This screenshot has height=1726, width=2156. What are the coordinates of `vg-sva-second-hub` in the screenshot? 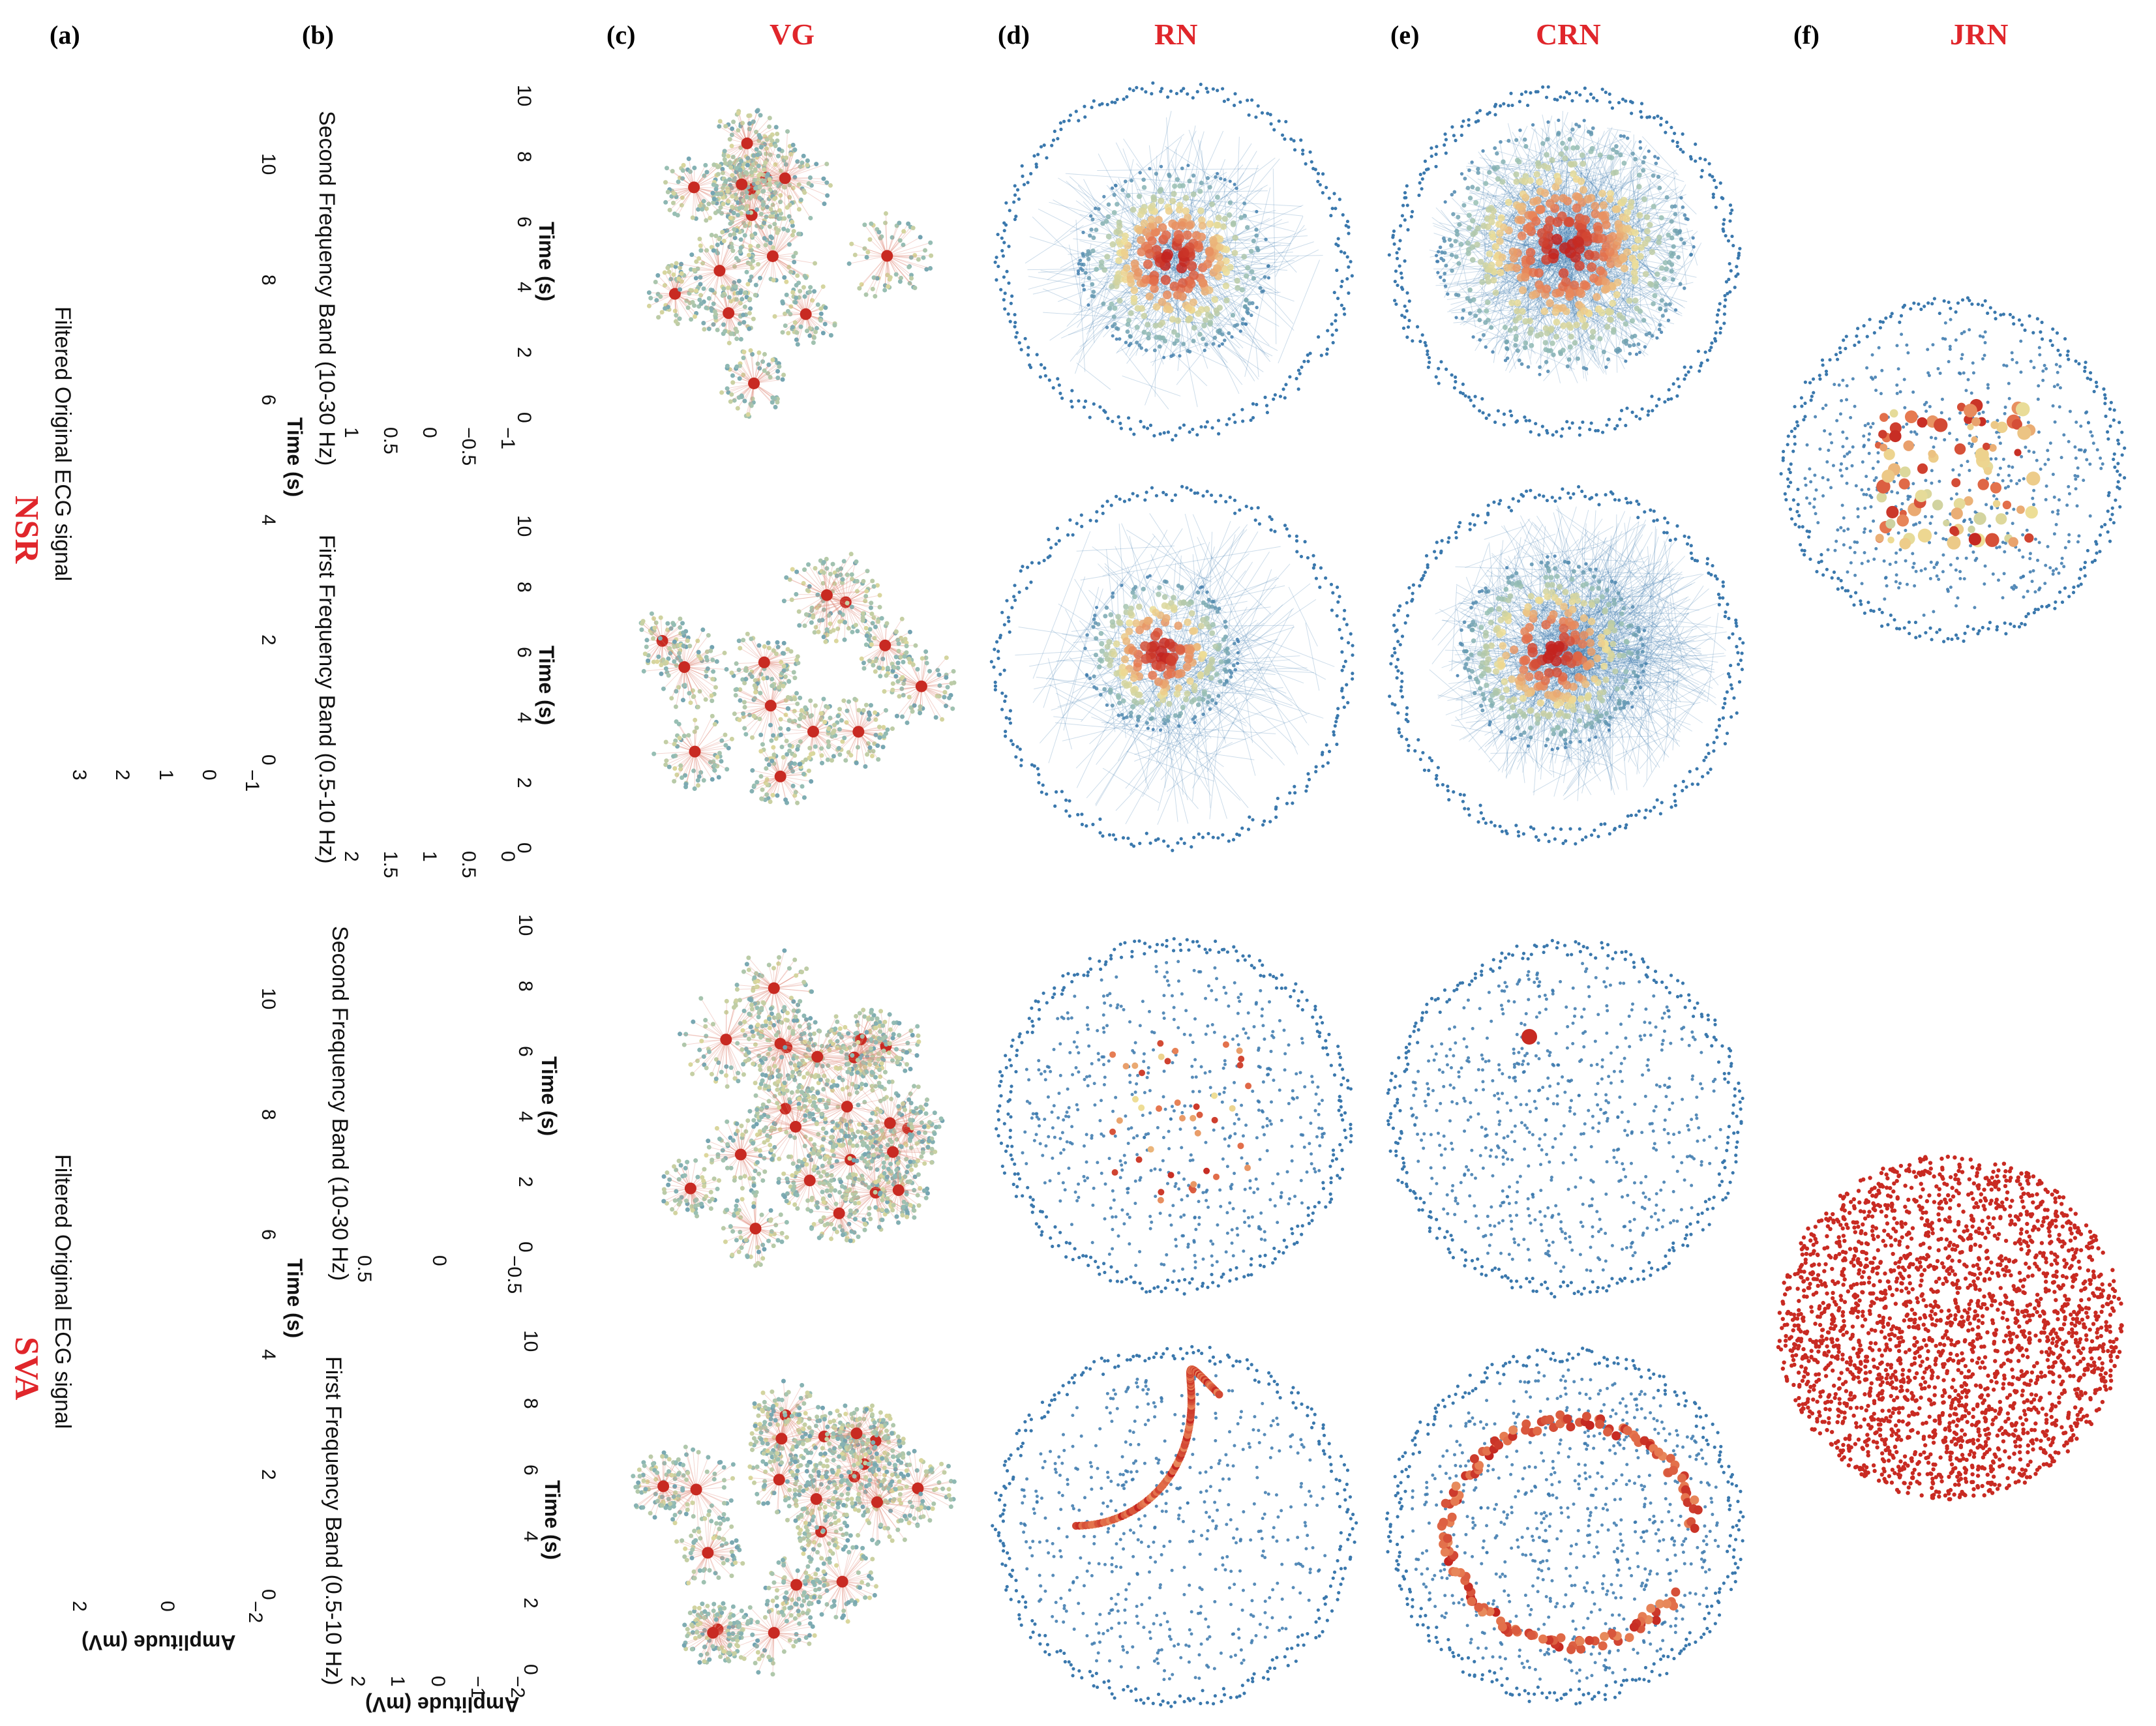 It's located at (726, 1040).